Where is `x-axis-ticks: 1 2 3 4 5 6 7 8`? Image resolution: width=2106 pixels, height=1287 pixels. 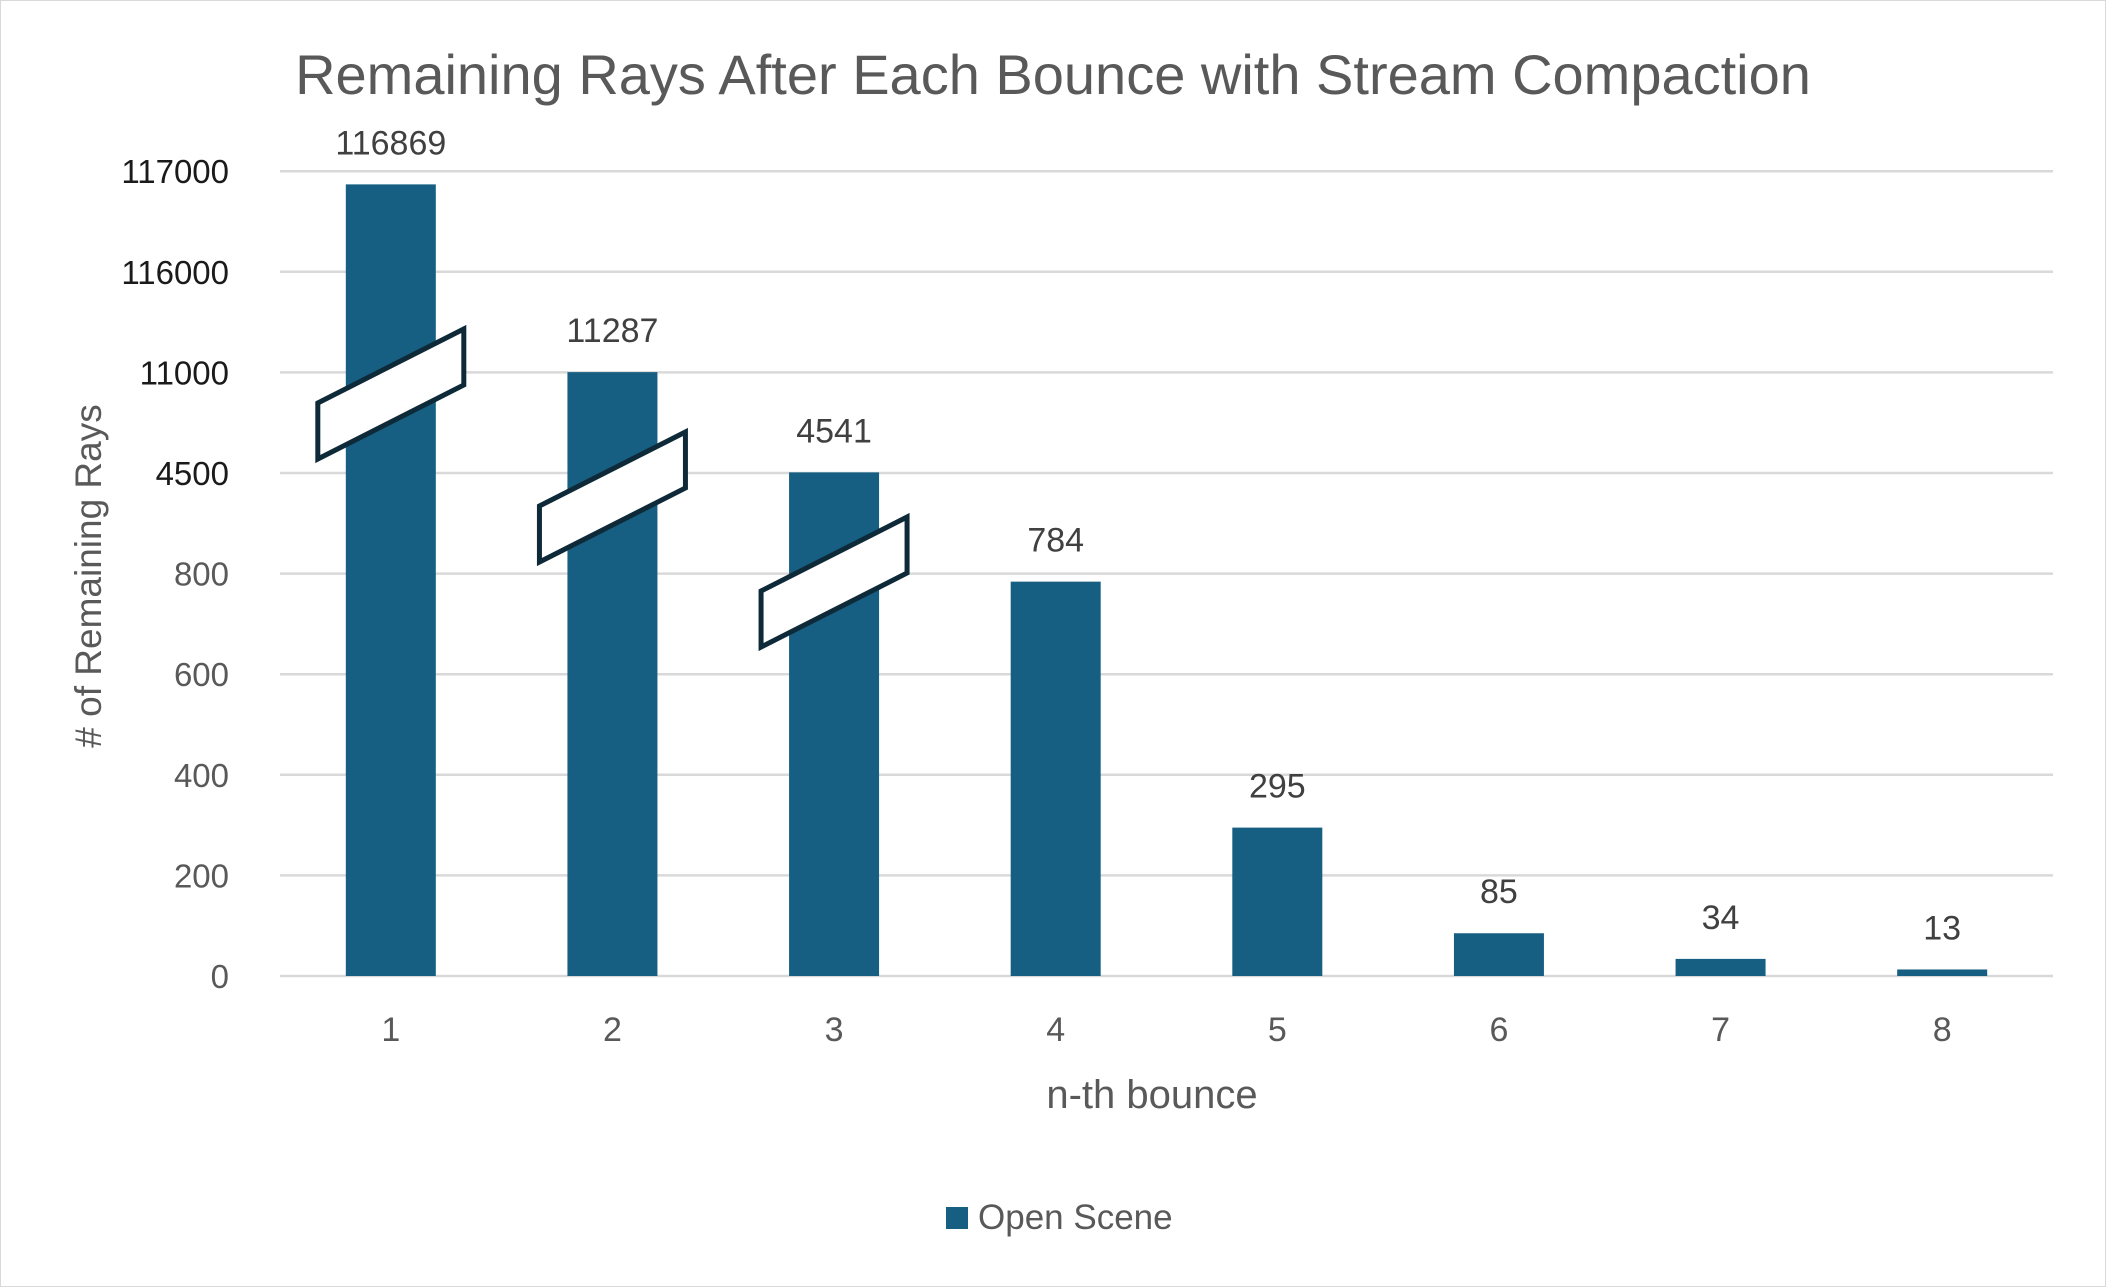 x-axis-ticks: 1 2 3 4 5 6 7 8 is located at coordinates (1166, 1030).